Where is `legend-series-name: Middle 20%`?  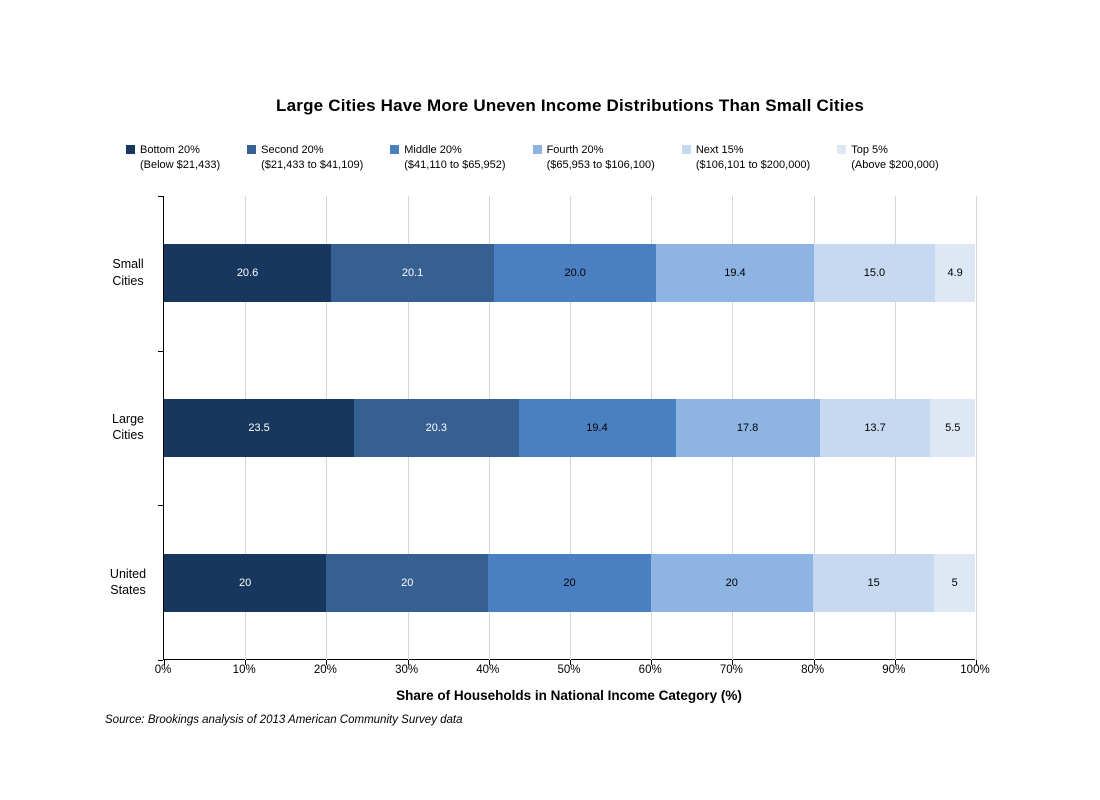 legend-series-name: Middle 20% is located at coordinates (433, 150).